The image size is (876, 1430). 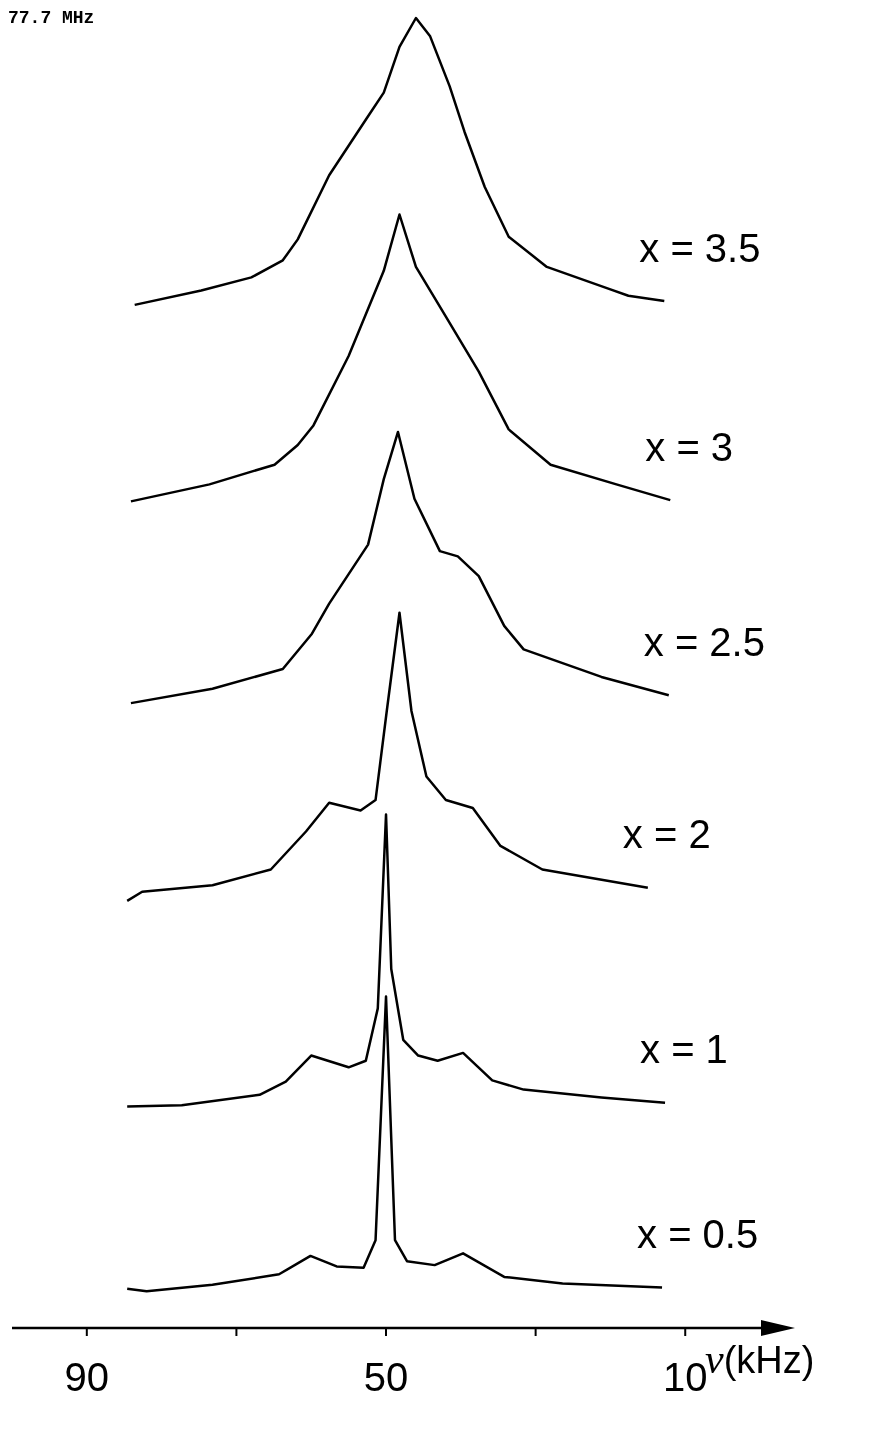 I want to click on series-label: x = 2, so click(x=666, y=834).